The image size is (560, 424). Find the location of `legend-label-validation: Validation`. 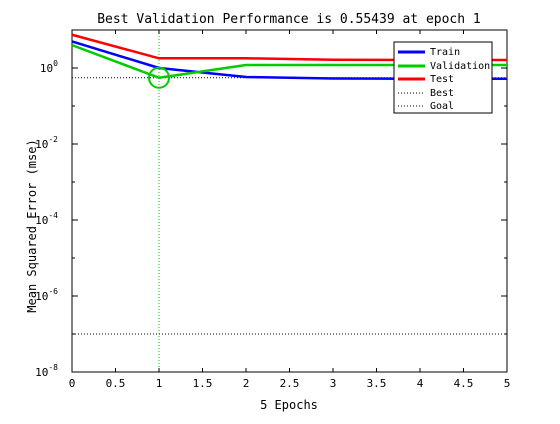

legend-label-validation: Validation is located at coordinates (460, 66).